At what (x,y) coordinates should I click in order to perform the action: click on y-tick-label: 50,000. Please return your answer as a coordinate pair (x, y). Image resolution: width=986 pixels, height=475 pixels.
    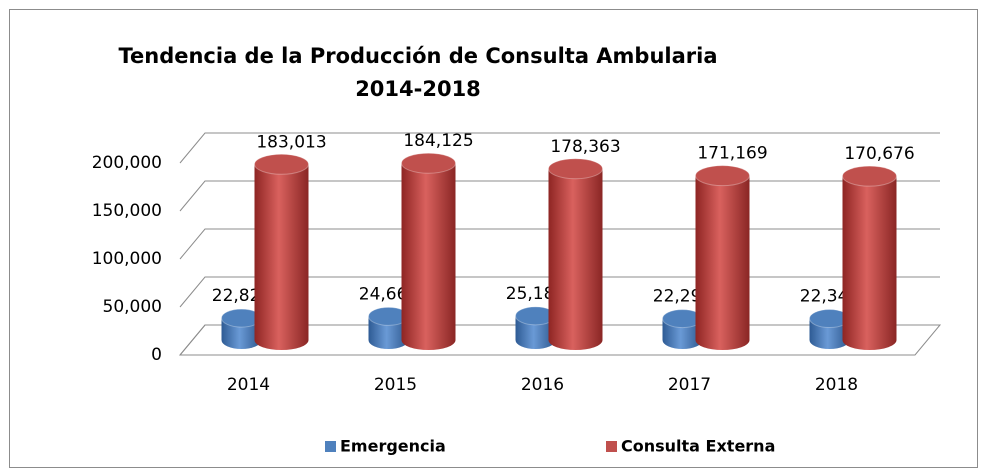
    Looking at the image, I should click on (132, 307).